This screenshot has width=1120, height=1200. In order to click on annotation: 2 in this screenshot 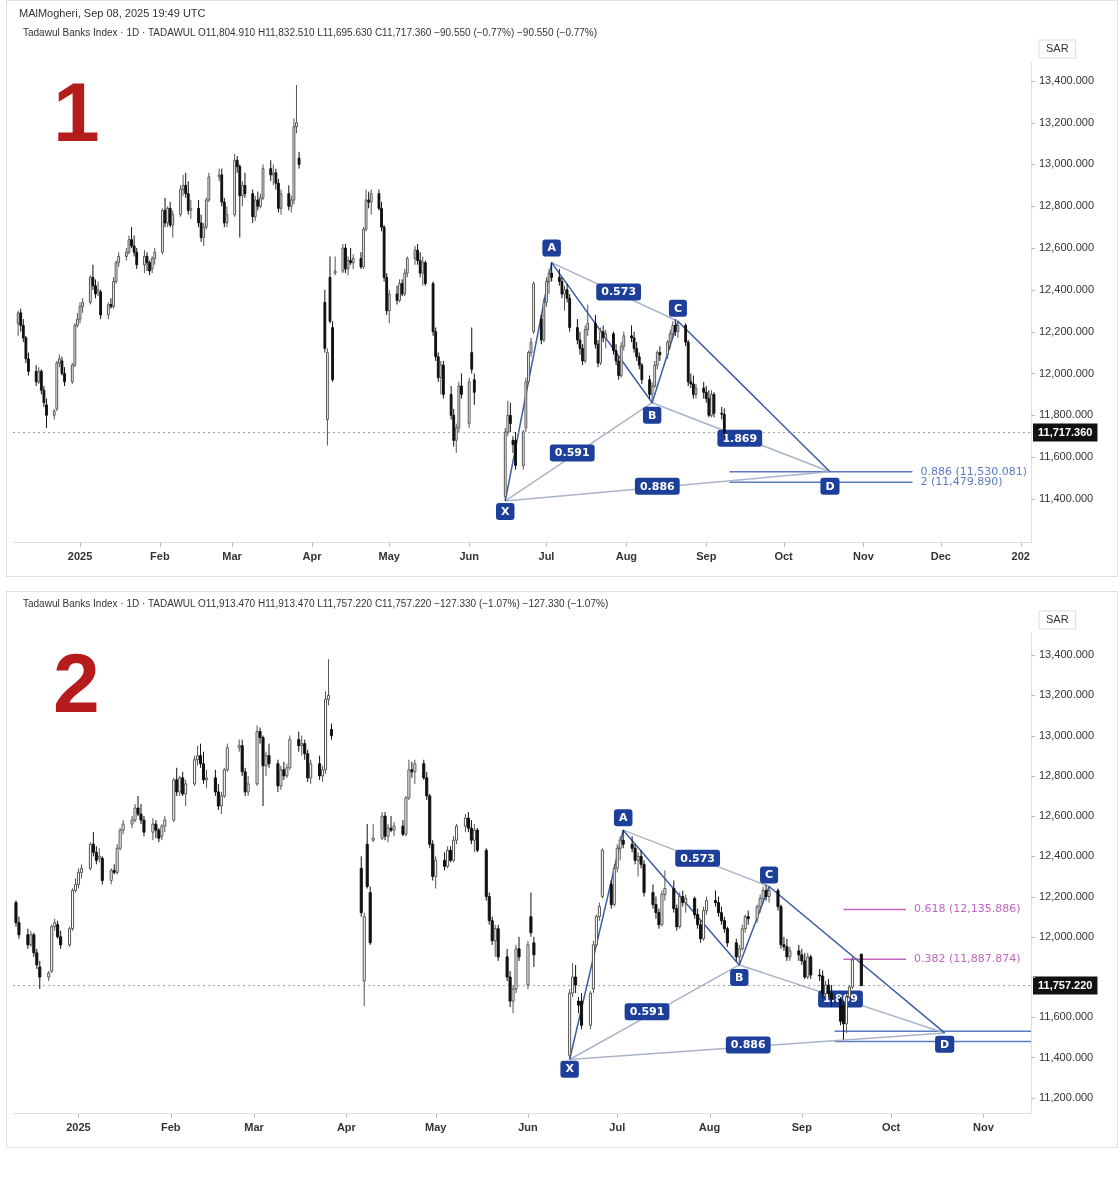, I will do `click(76, 683)`.